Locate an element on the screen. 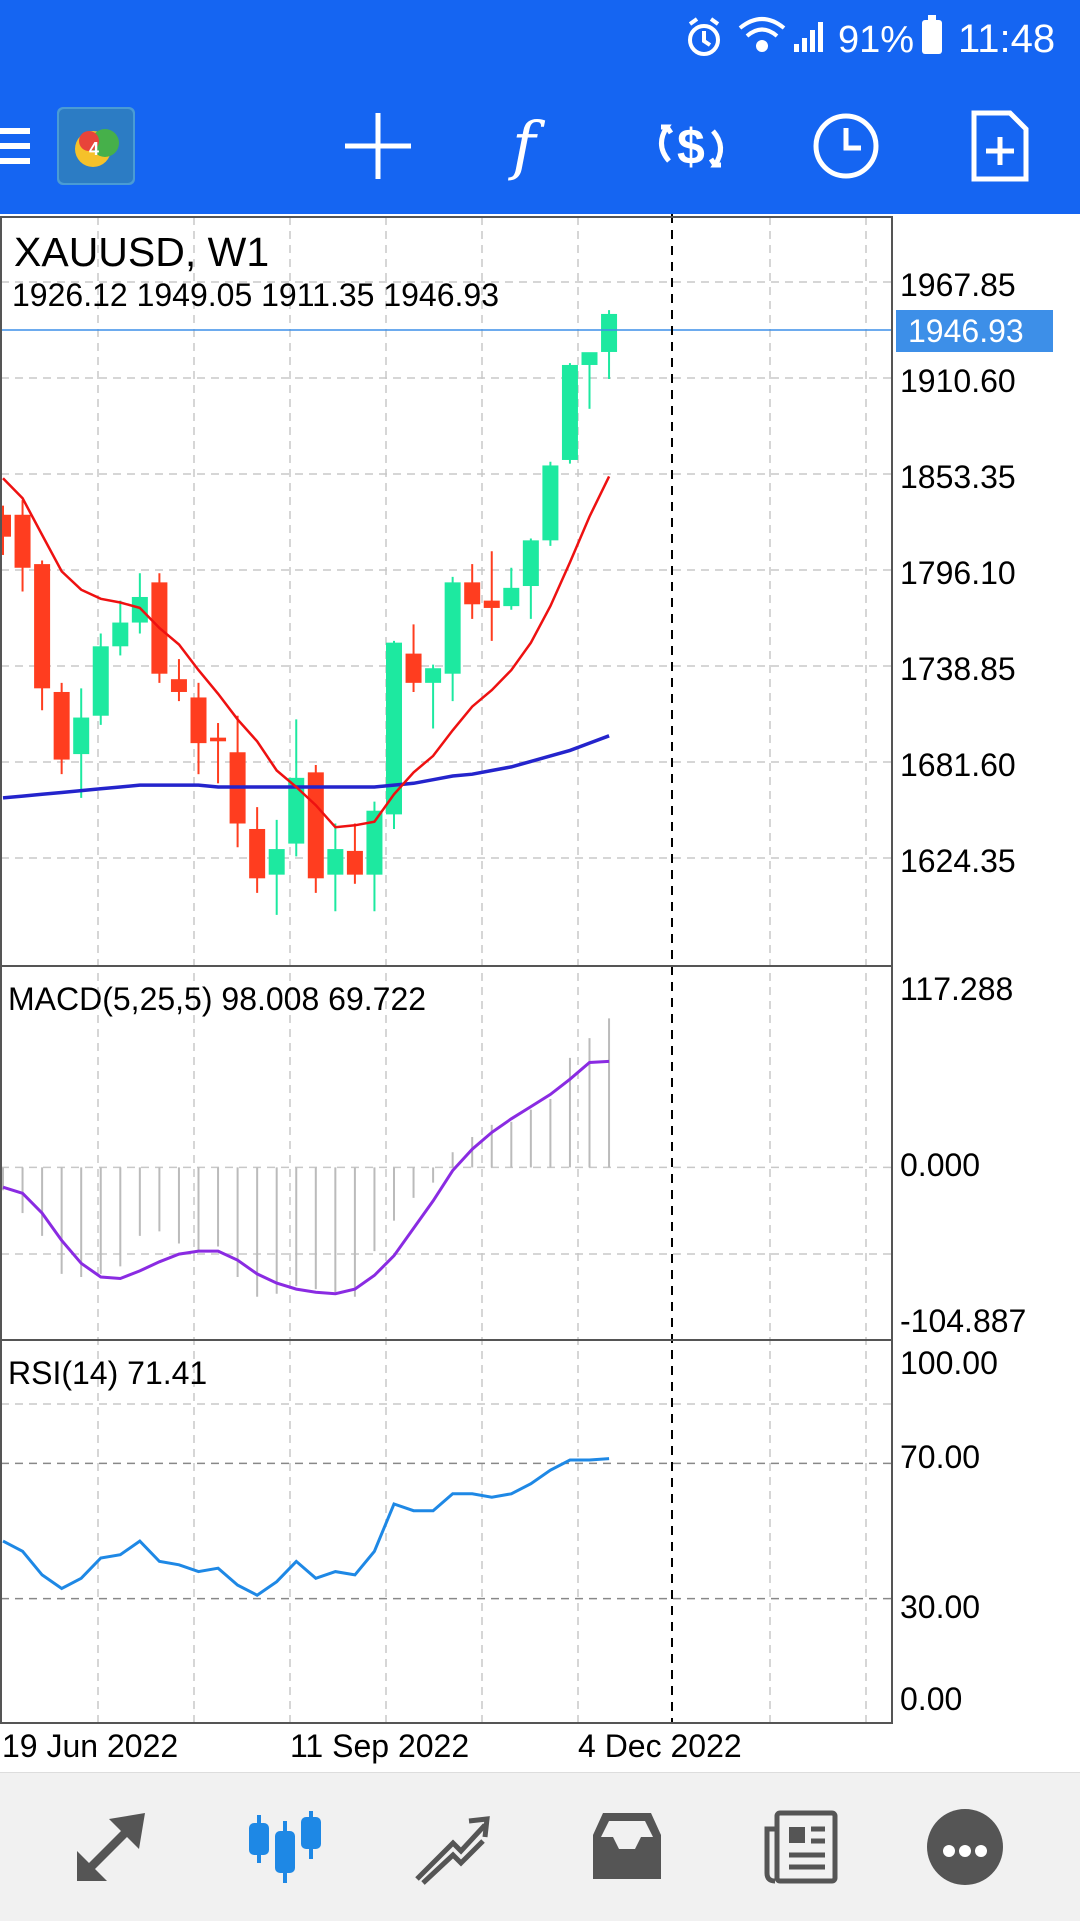  price-axis-label: 1624.35 is located at coordinates (958, 861).